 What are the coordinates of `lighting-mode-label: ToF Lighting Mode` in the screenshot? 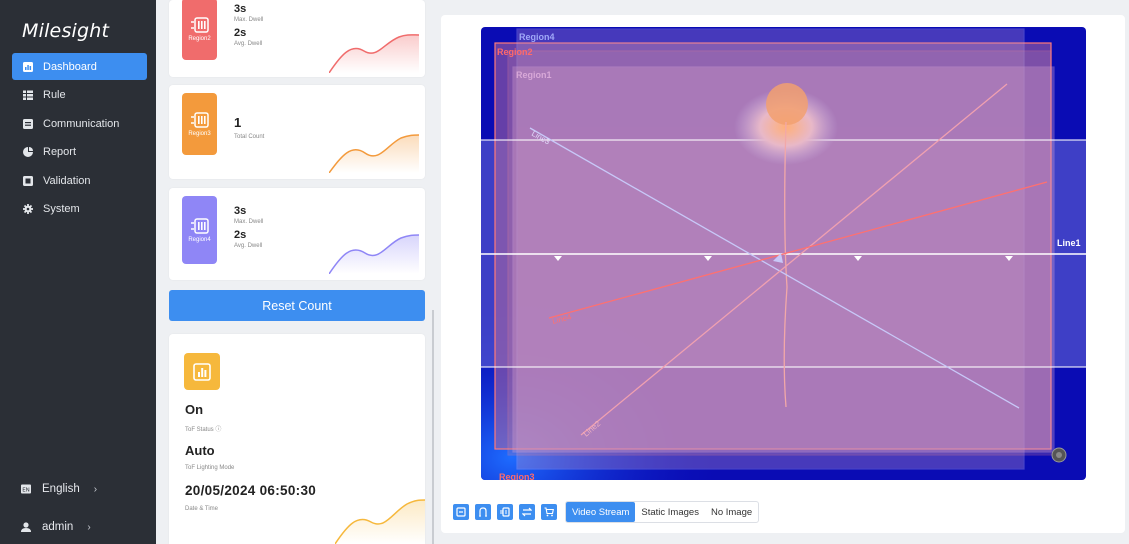 It's located at (210, 468).